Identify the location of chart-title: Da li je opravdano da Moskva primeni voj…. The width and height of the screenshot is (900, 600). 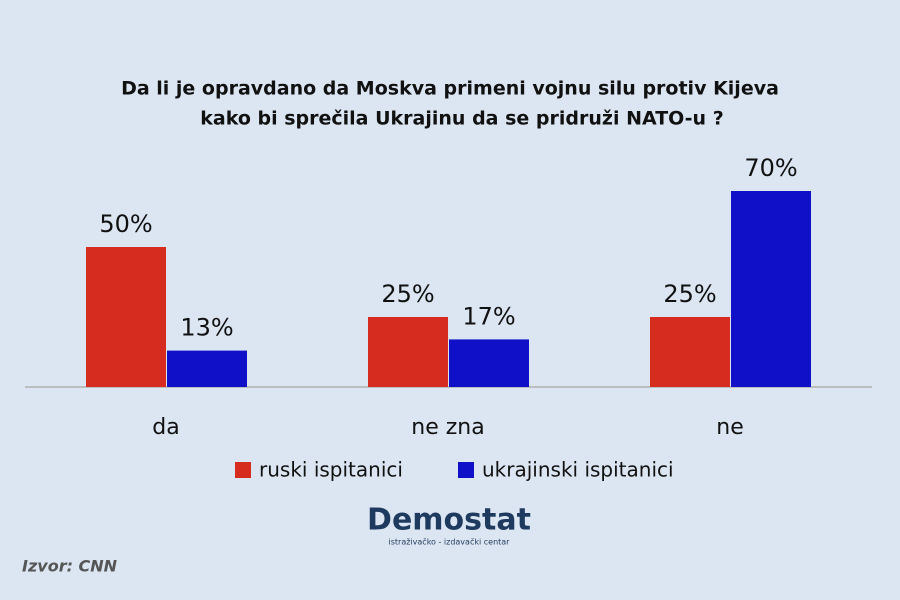
(450, 89).